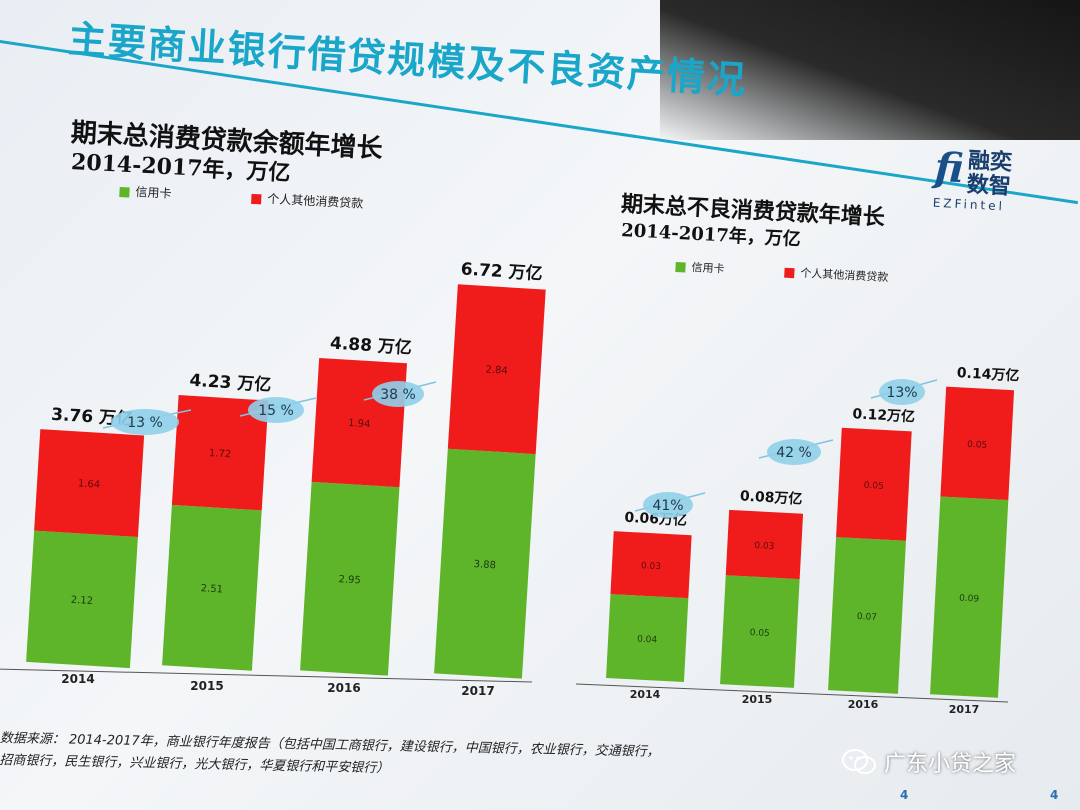 The image size is (1080, 810). Describe the element at coordinates (230, 383) in the screenshot. I see `total-label: 4.23 万亿` at that location.